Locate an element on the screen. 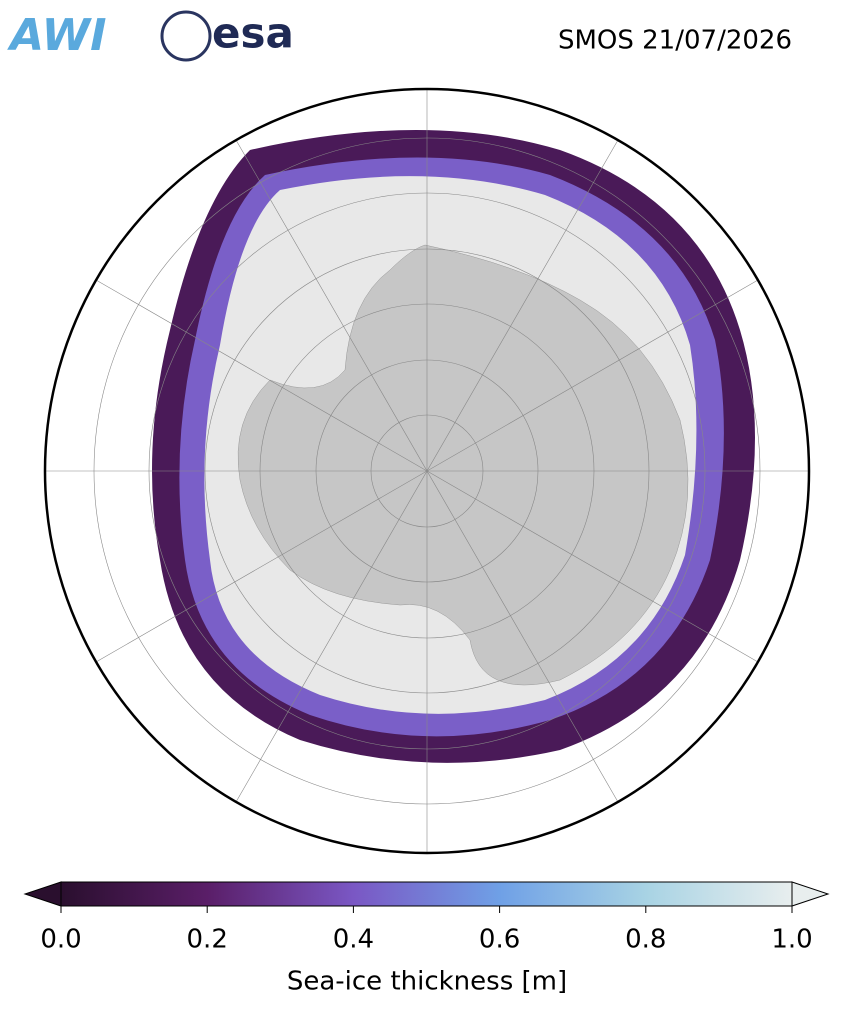 The image size is (854, 1026). colorbar-tick-label: 0.8 is located at coordinates (645, 940).